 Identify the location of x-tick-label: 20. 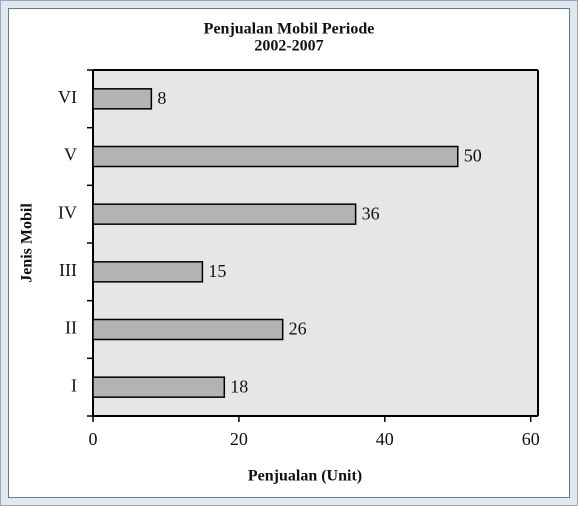
(239, 439).